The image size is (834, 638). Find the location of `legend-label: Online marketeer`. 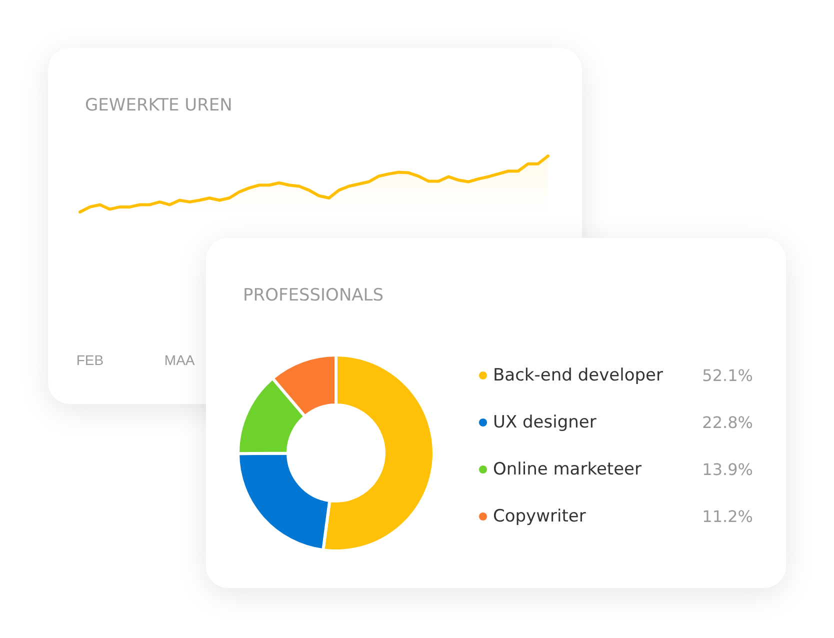

legend-label: Online marketeer is located at coordinates (567, 470).